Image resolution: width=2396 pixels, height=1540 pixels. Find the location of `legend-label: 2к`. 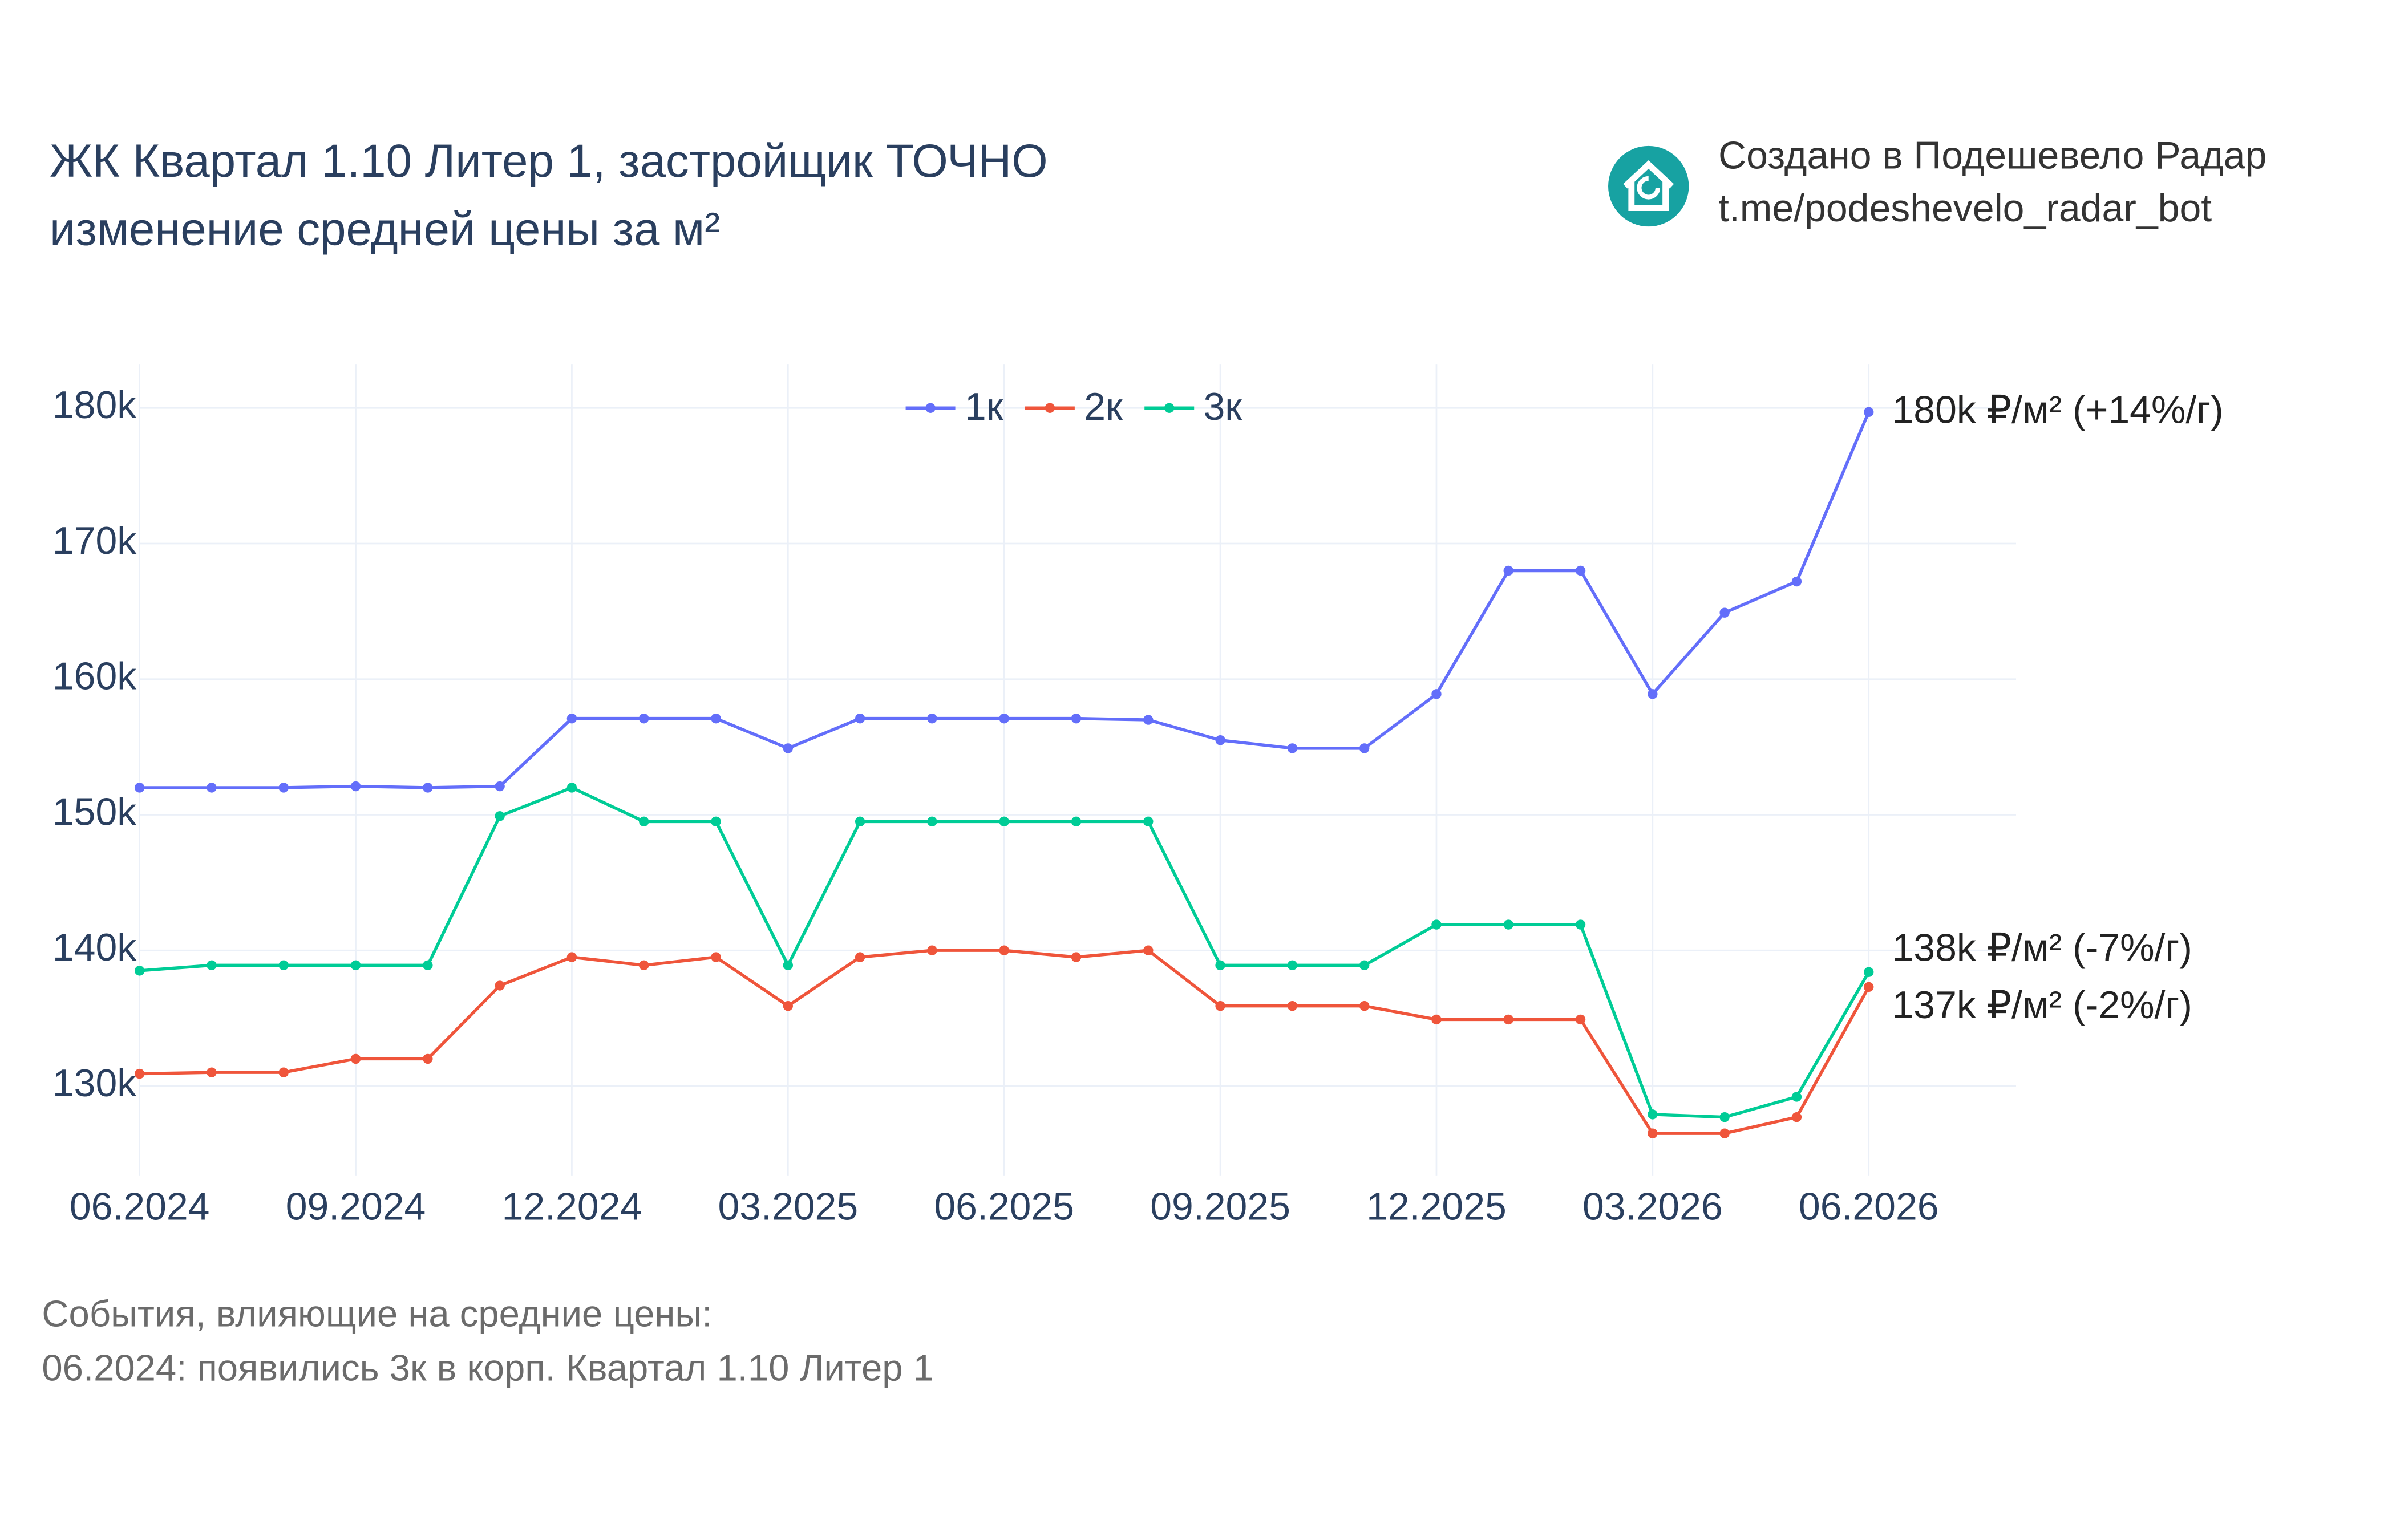

legend-label: 2к is located at coordinates (1103, 407).